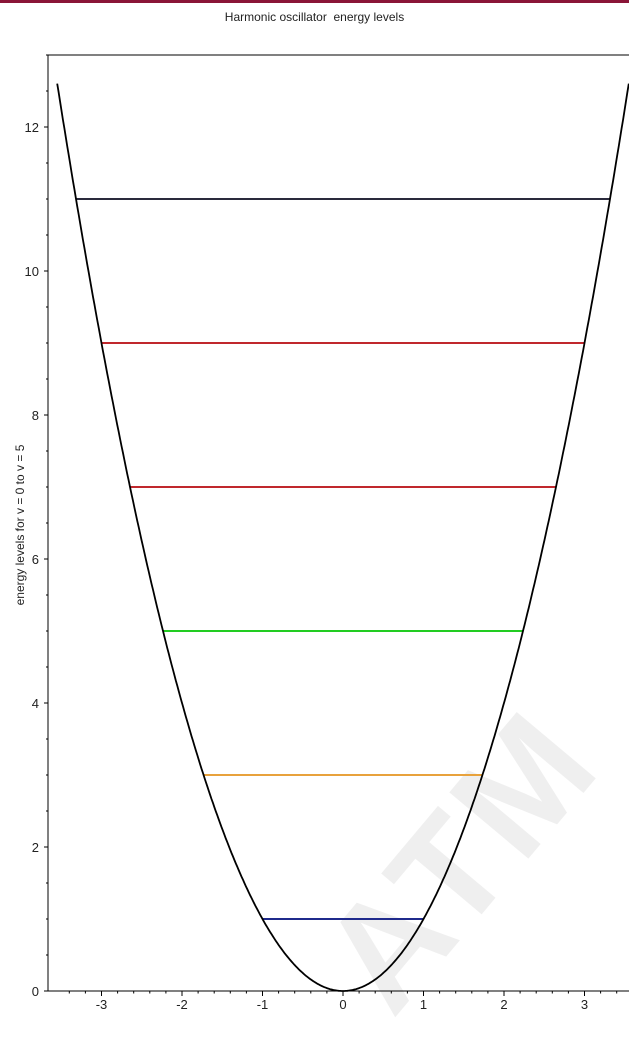 Image resolution: width=629 pixels, height=1043 pixels. I want to click on x-tick-label: -1, so click(263, 1004).